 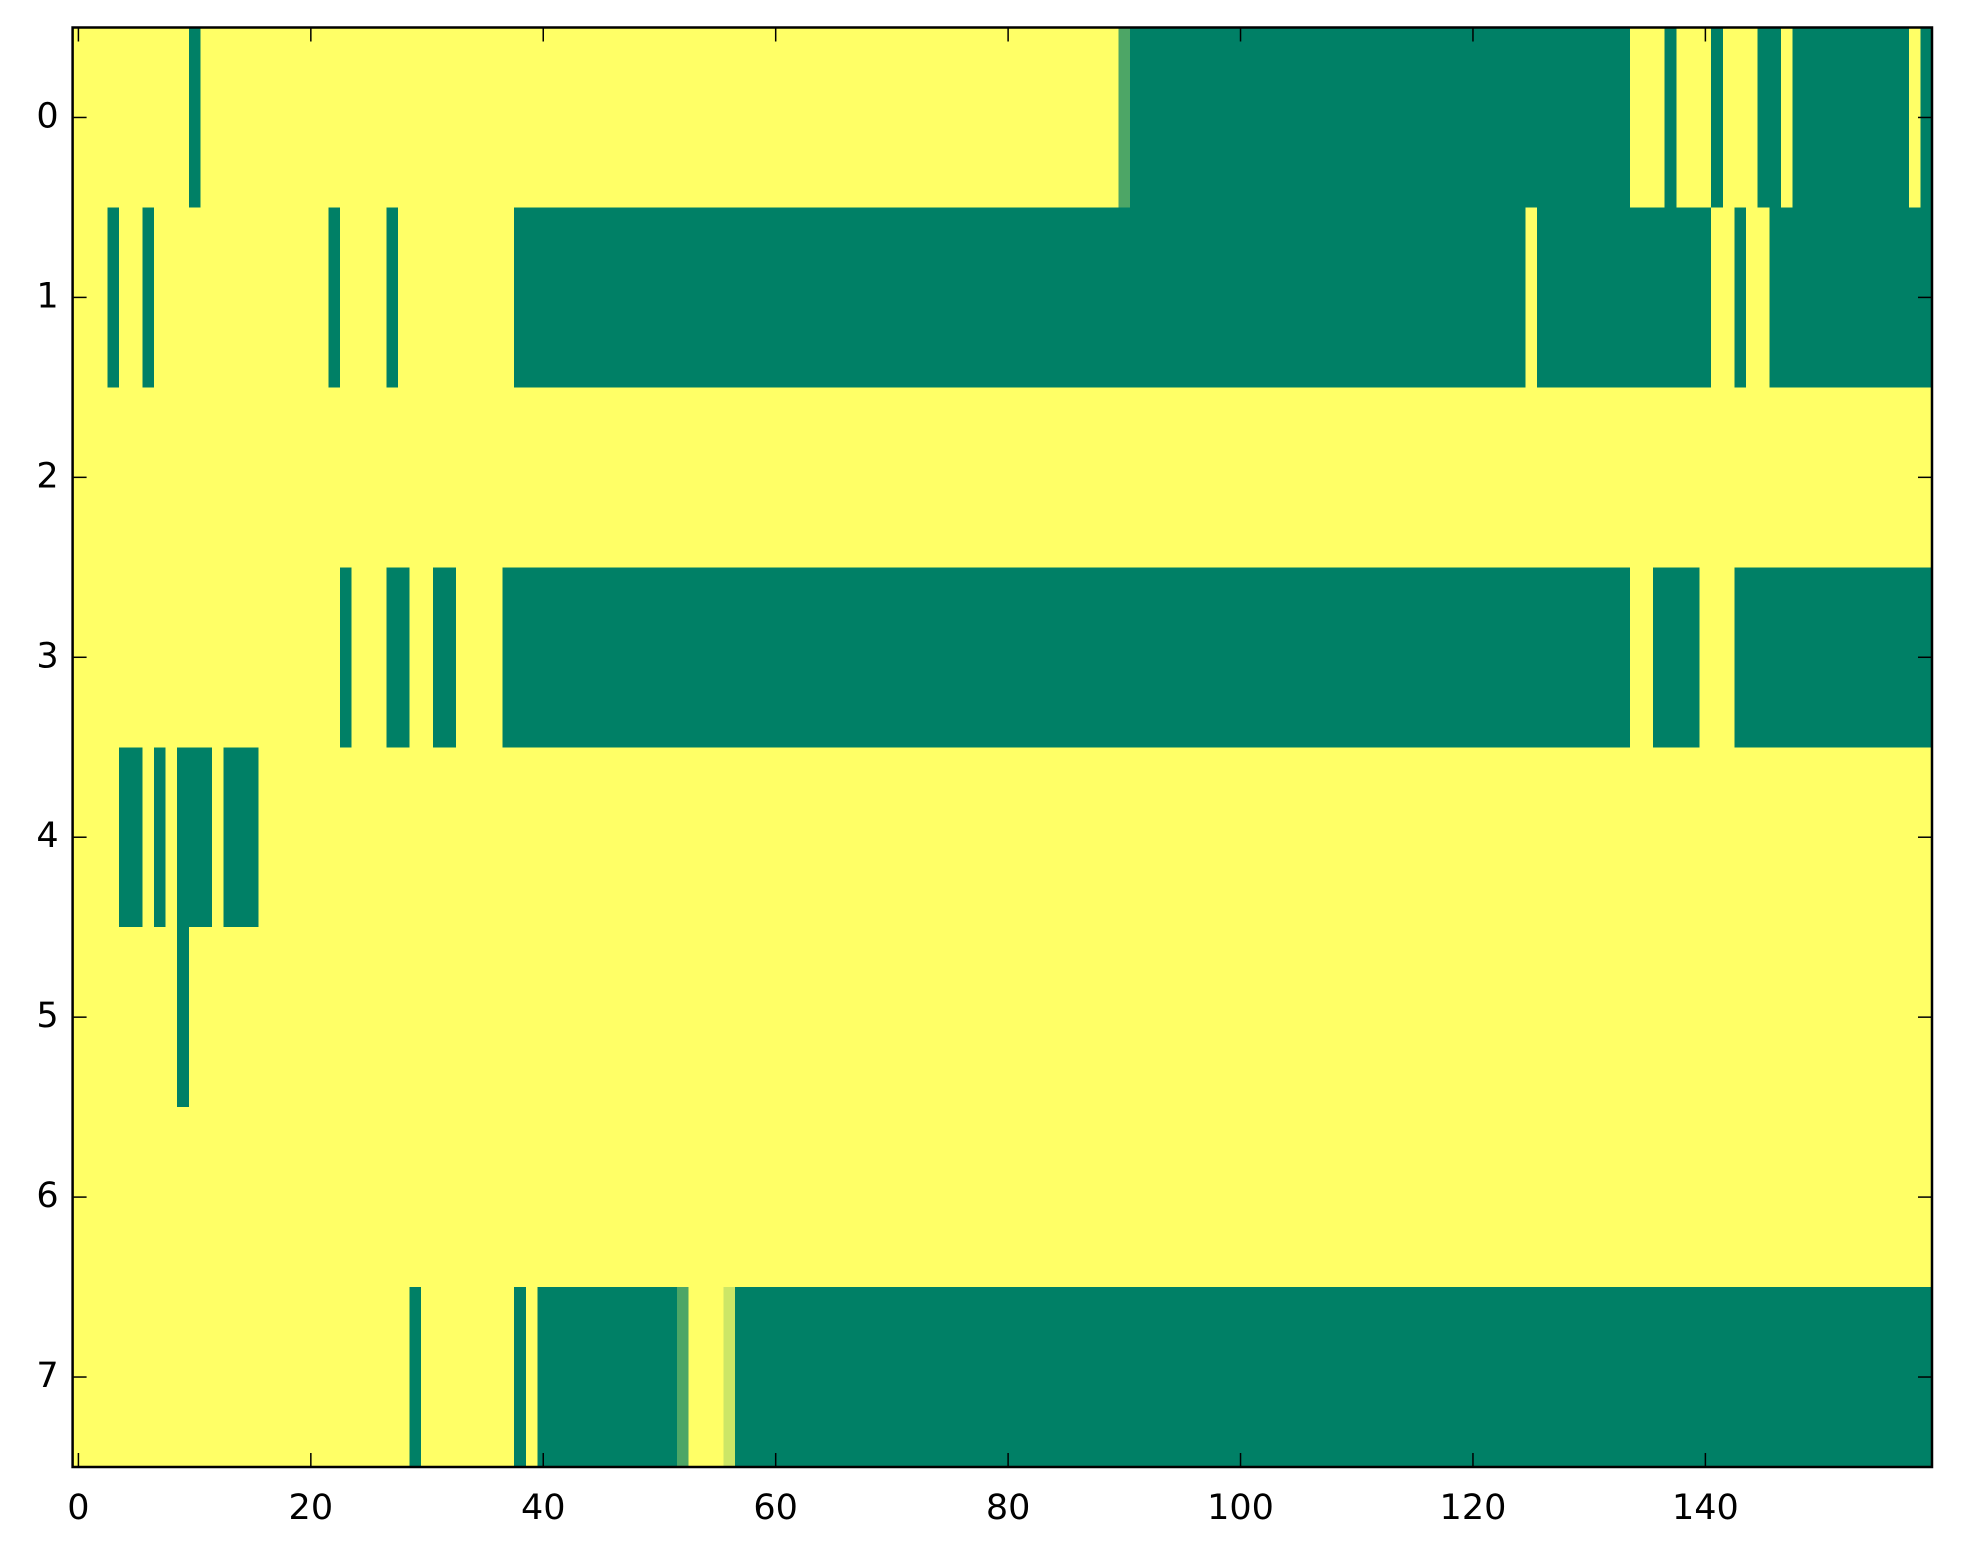 What do you see at coordinates (1705, 1508) in the screenshot?
I see `x-tick-label: 140` at bounding box center [1705, 1508].